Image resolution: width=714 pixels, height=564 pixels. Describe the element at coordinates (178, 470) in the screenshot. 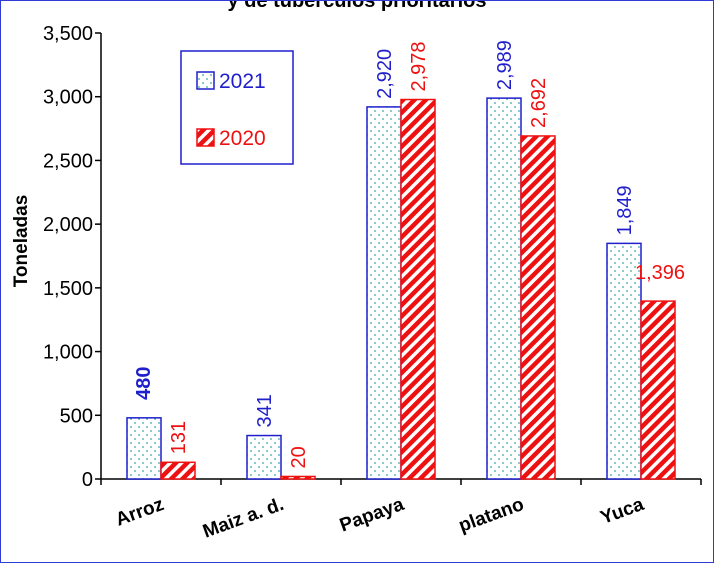

I see `bar-2020-arroz` at that location.